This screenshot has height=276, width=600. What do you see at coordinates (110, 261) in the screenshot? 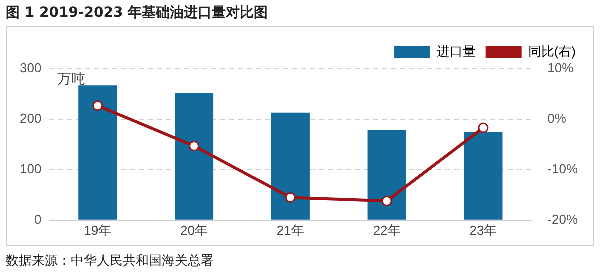
I see `source-note: 数据来源：中华人民共和国海关总署` at bounding box center [110, 261].